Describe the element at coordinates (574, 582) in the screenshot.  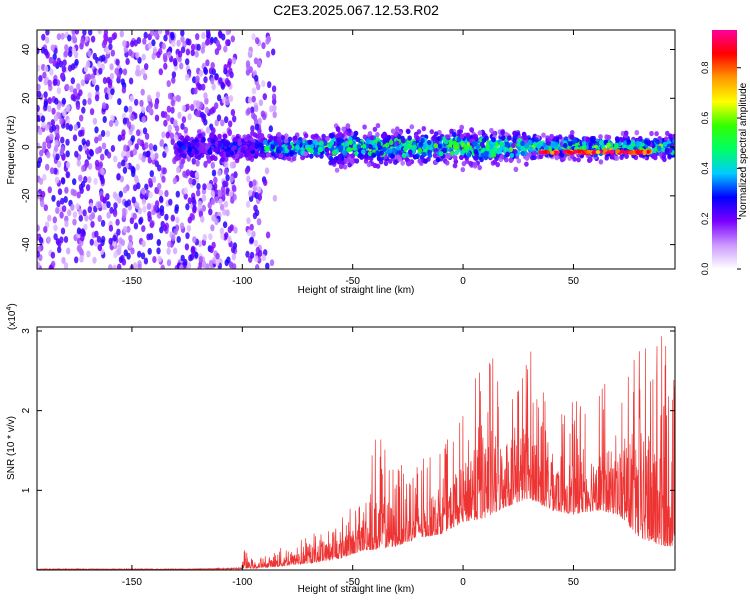
I see `snr-x-tick-label: 50` at that location.